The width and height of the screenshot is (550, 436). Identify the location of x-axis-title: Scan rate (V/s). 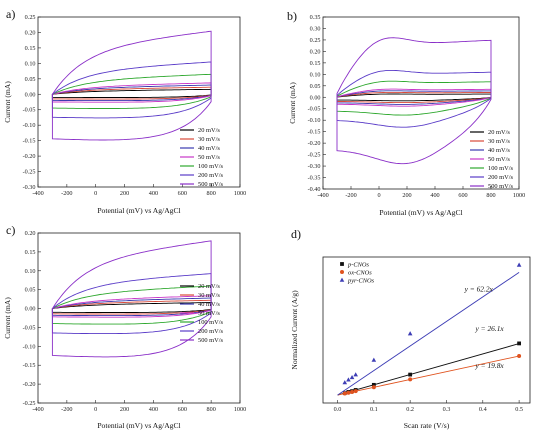
(427, 425).